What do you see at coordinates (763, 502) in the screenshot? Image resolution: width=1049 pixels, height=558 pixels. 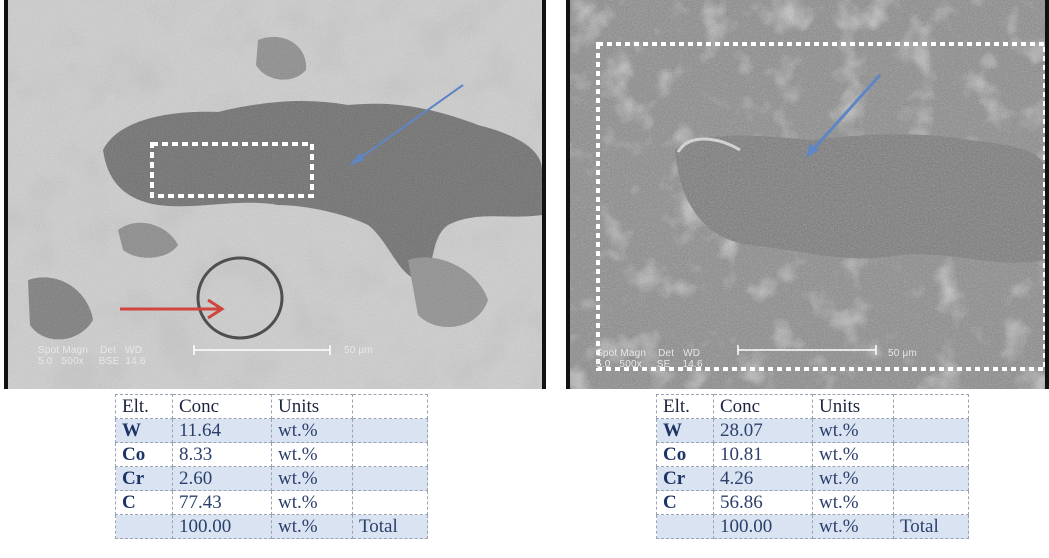 I see `conc-cell: 56.86` at bounding box center [763, 502].